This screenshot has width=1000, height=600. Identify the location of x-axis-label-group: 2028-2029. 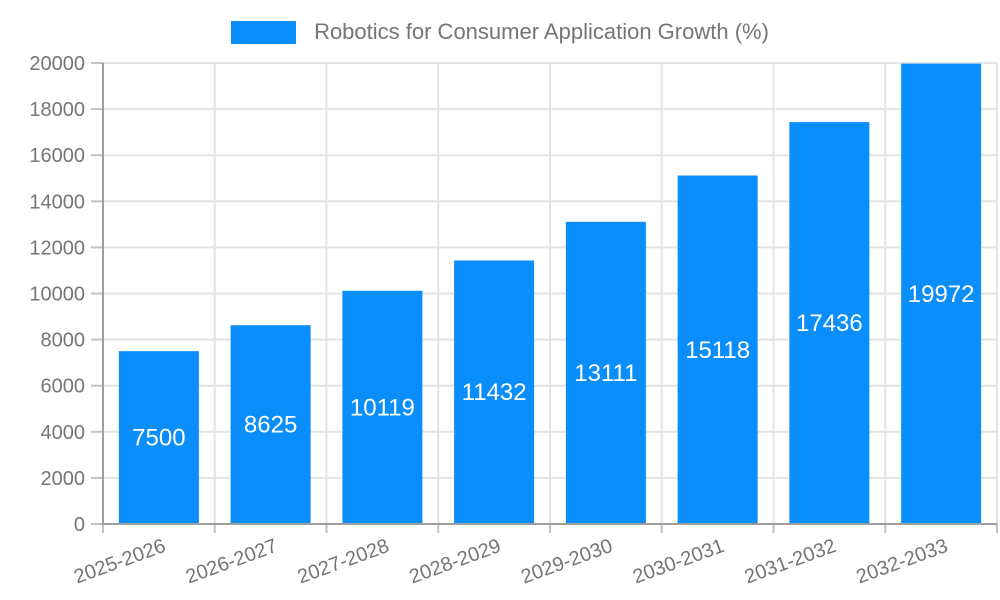
(454, 561).